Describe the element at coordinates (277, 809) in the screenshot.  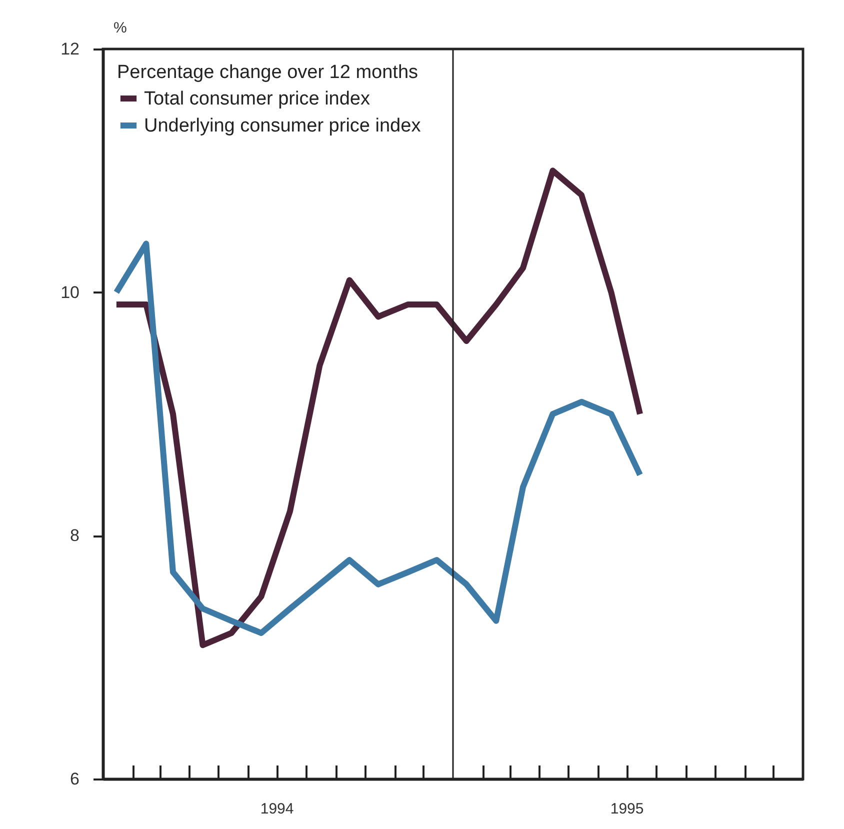
I see `x-tick-label: 1994` at that location.